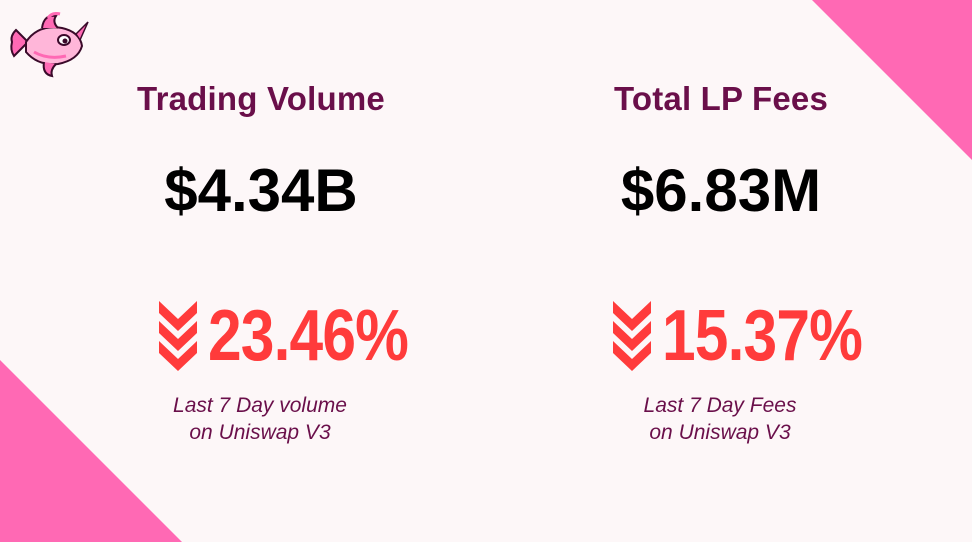 The height and width of the screenshot is (542, 972). I want to click on stat-value: $6.83M, so click(721, 190).